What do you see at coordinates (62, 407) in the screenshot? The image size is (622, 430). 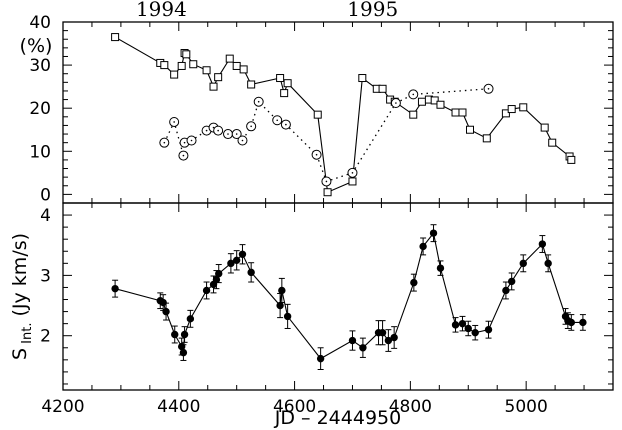 I see `x-tick-label: 4200` at bounding box center [62, 407].